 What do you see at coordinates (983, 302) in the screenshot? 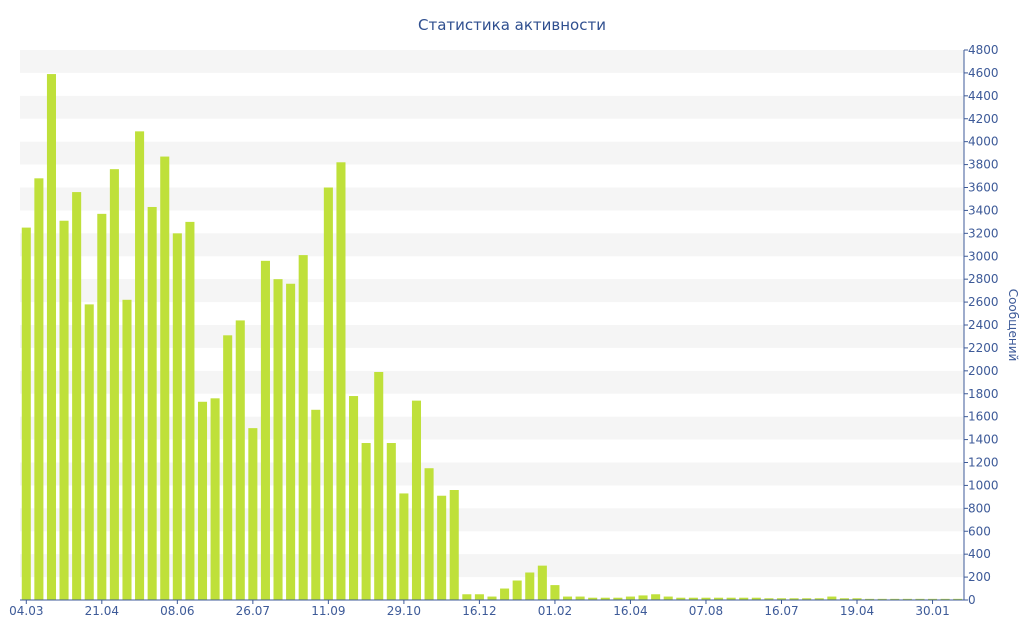
I see `y-tick-label: 2600` at bounding box center [983, 302].